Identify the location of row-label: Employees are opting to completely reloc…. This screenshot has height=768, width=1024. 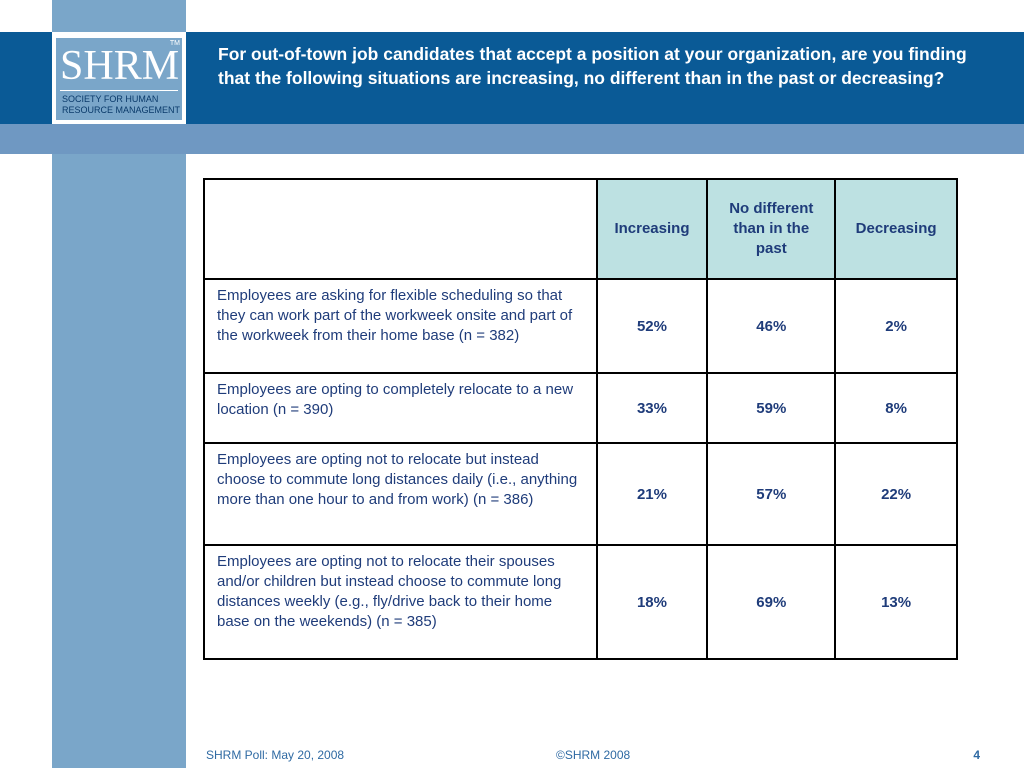
(400, 408).